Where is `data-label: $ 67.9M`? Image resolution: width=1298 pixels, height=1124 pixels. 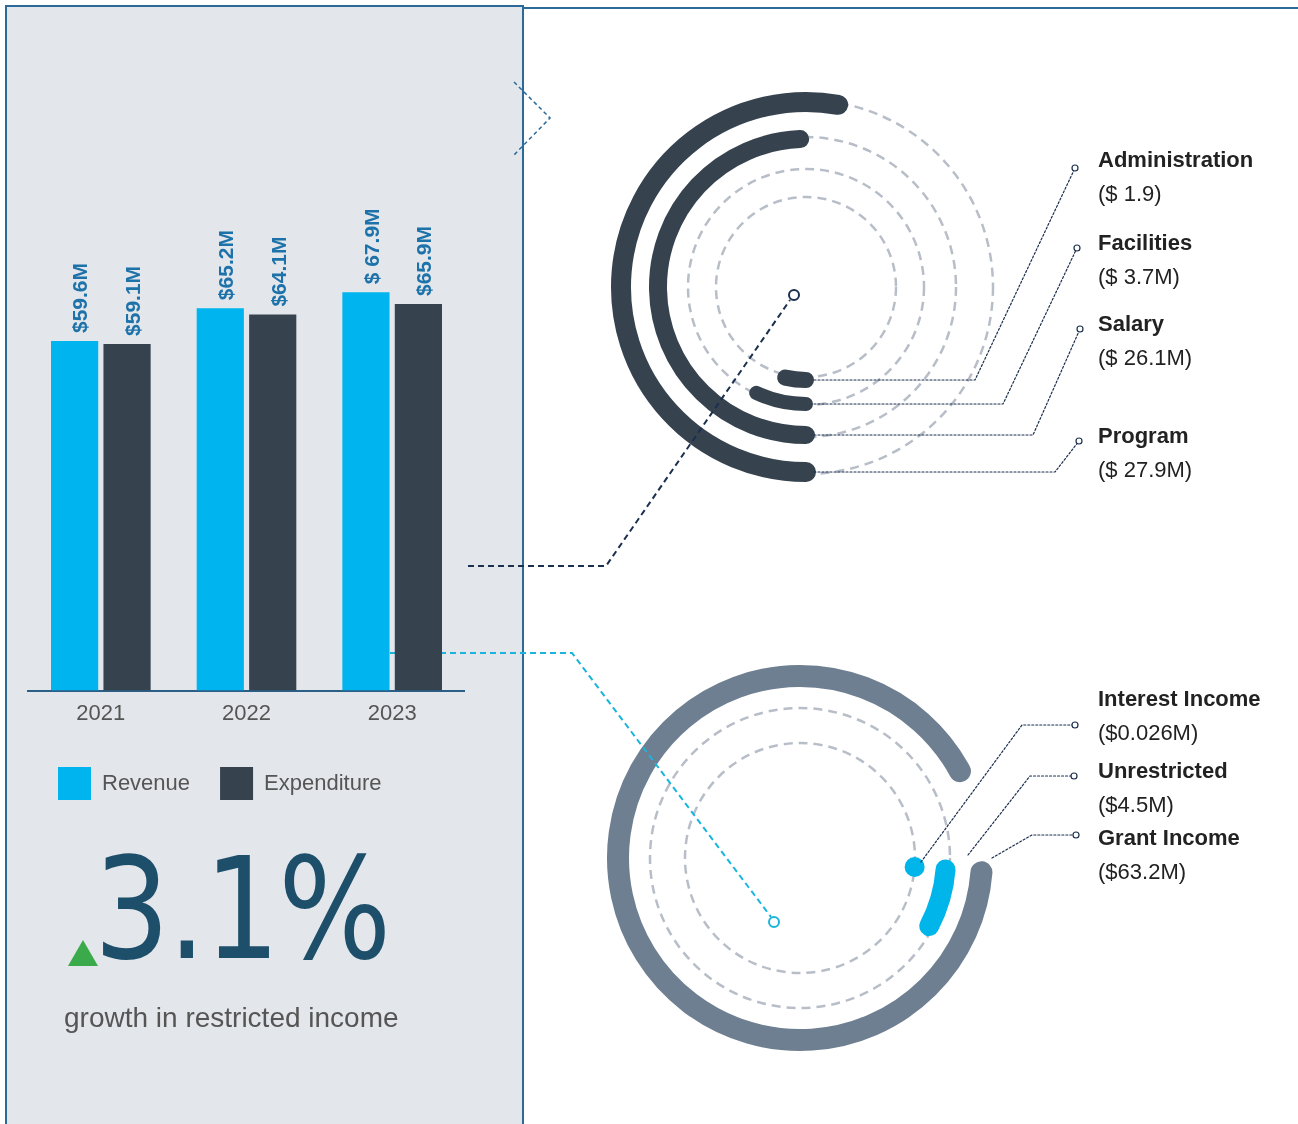
data-label: $ 67.9M is located at coordinates (371, 246).